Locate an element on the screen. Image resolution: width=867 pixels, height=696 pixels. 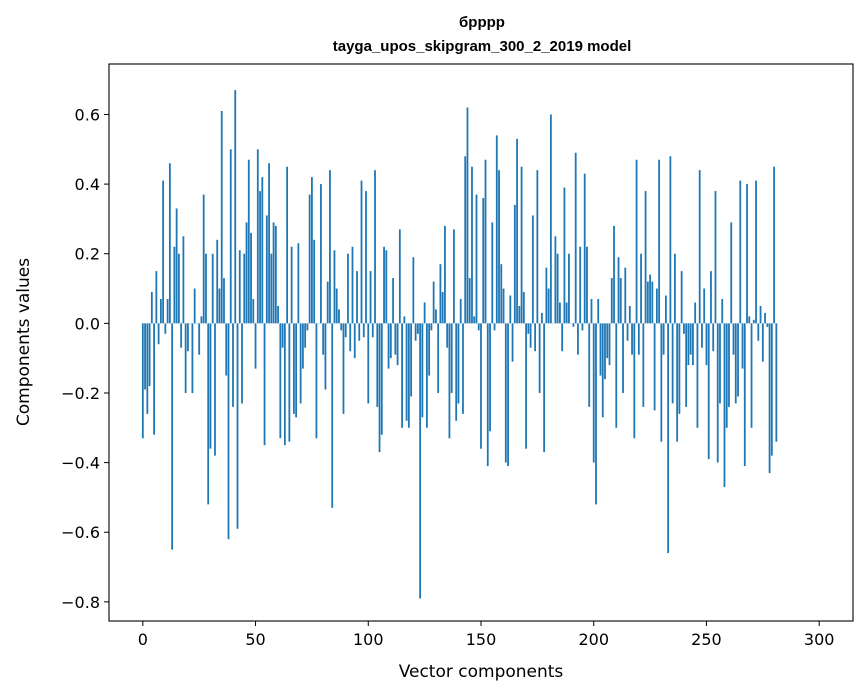
y-tick-label: 0.0 is located at coordinates (87, 323).